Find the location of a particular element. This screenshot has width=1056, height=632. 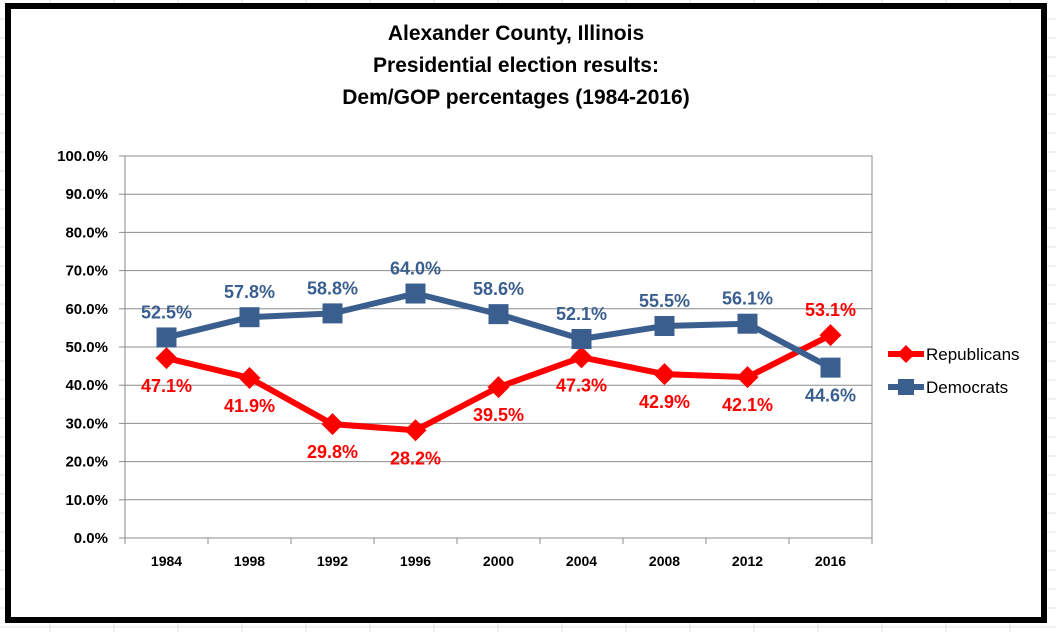

data-label-democrats: 64.0% is located at coordinates (415, 269).